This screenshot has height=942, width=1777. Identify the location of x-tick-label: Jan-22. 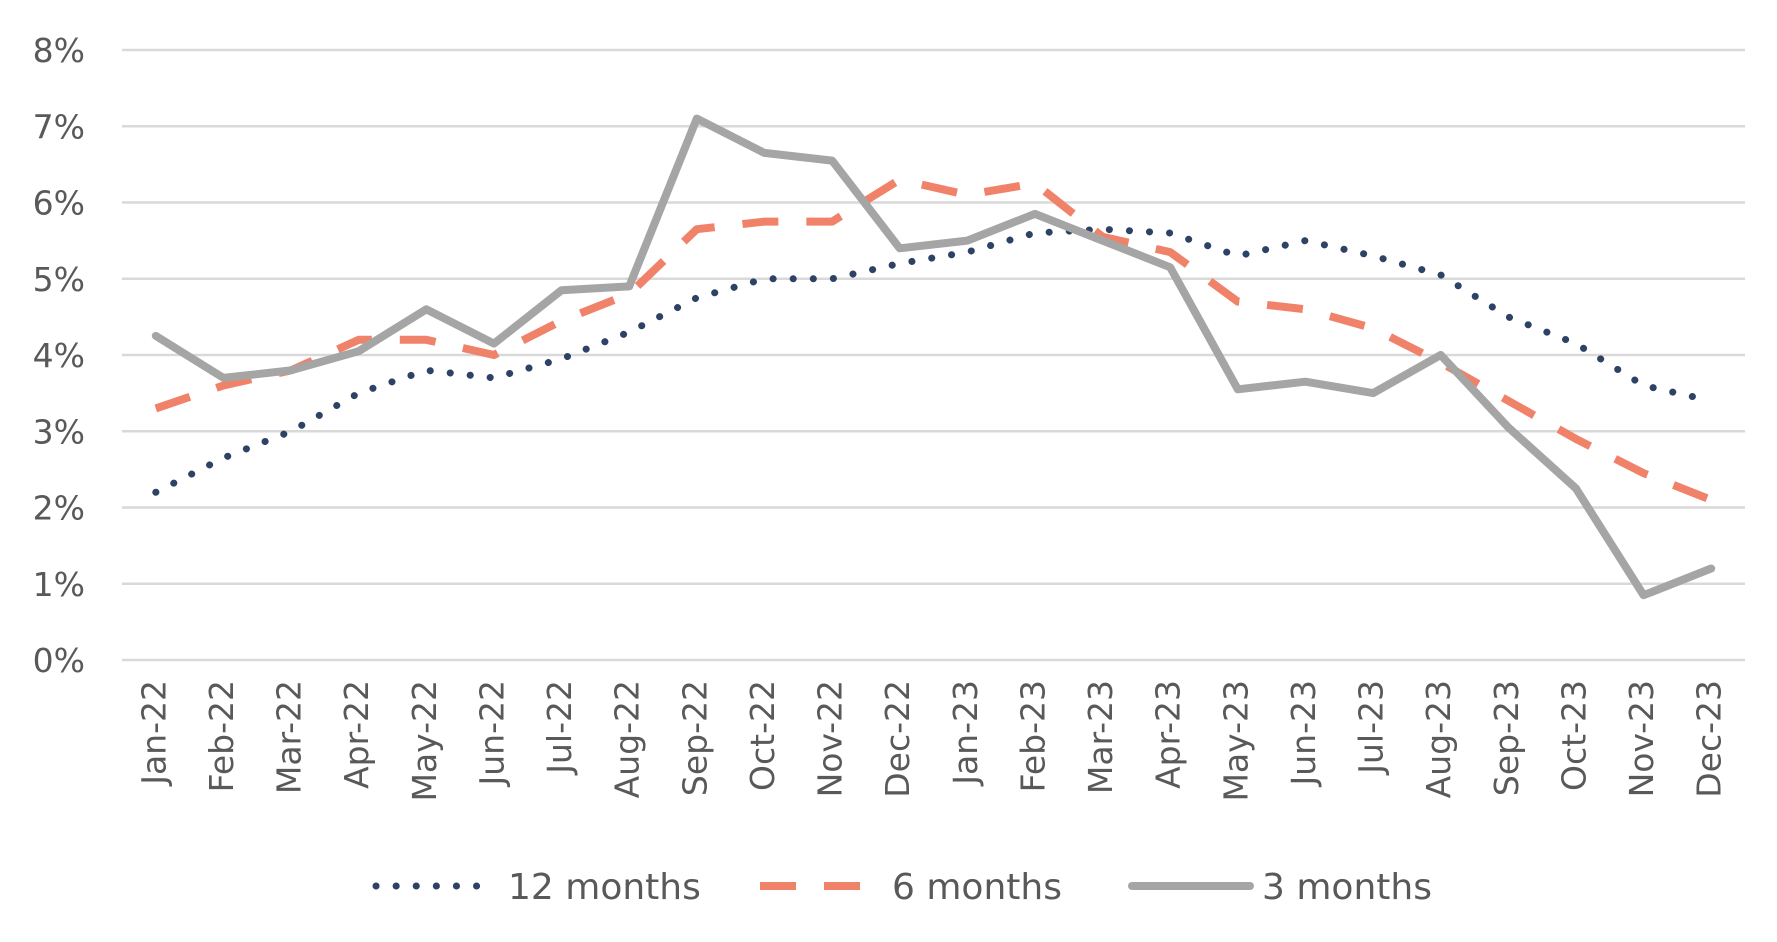
(153, 733).